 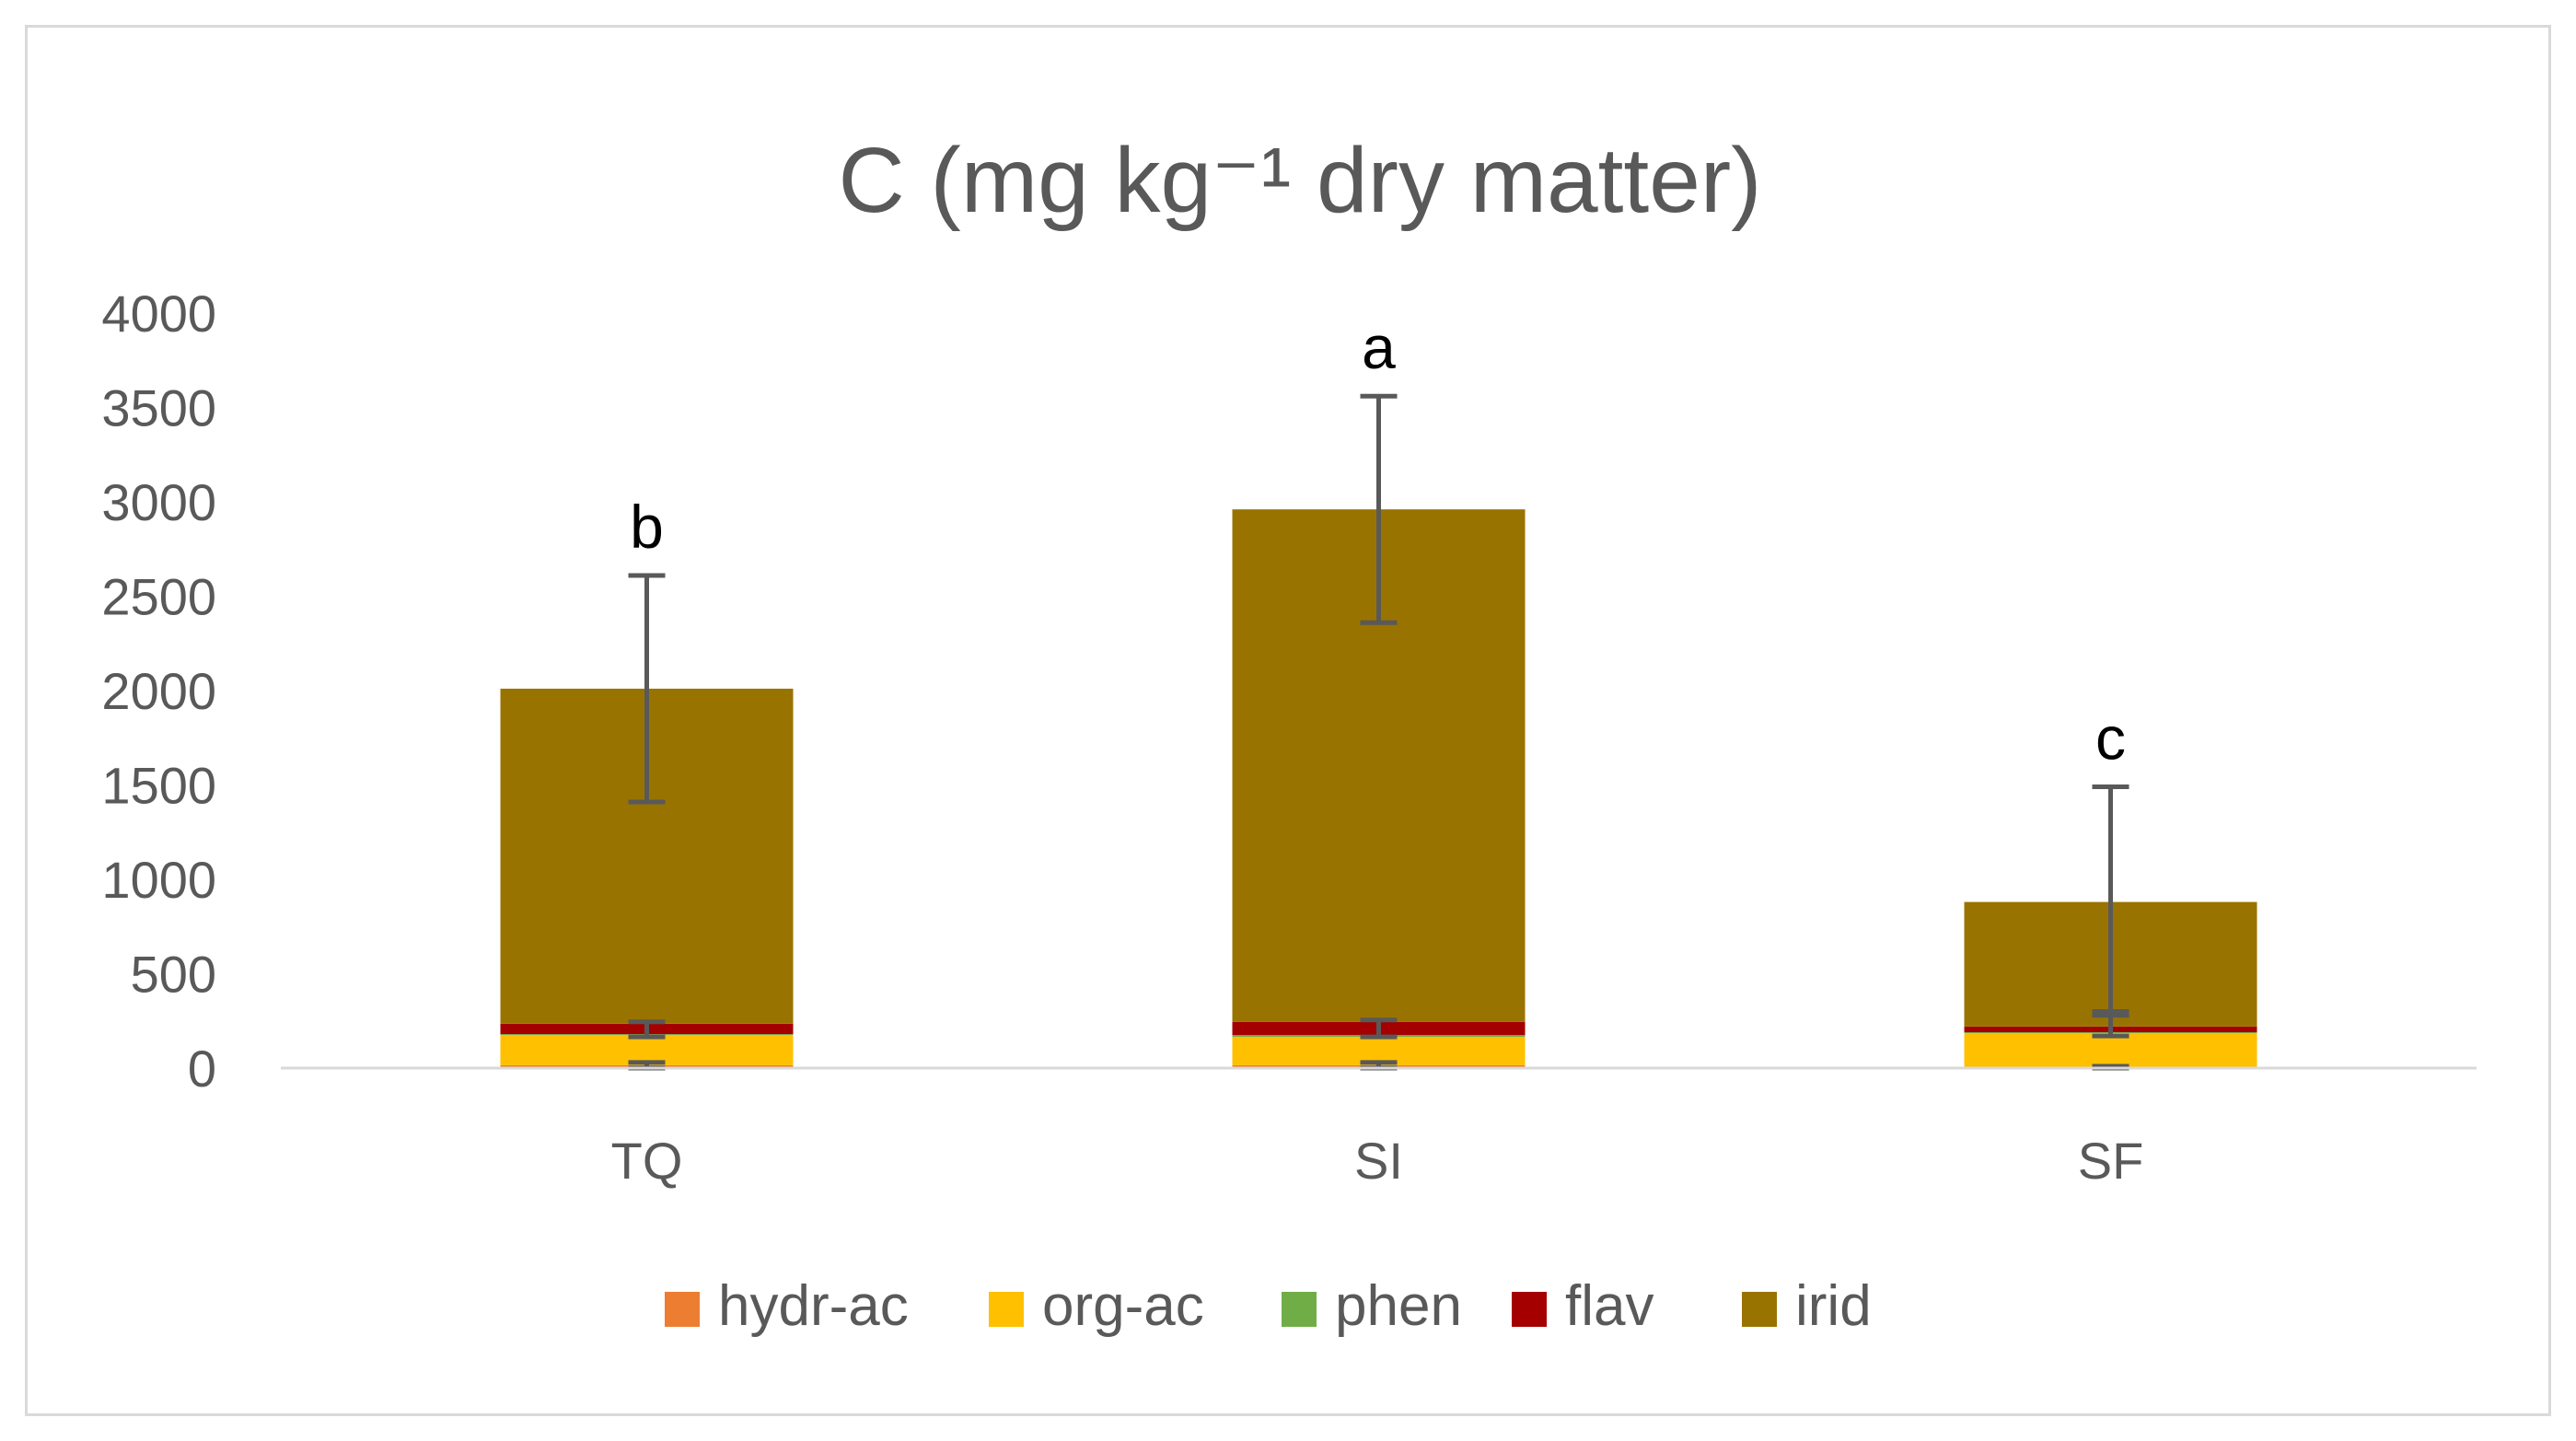 I want to click on legend-swatch-org-ac, so click(x=1006, y=1310).